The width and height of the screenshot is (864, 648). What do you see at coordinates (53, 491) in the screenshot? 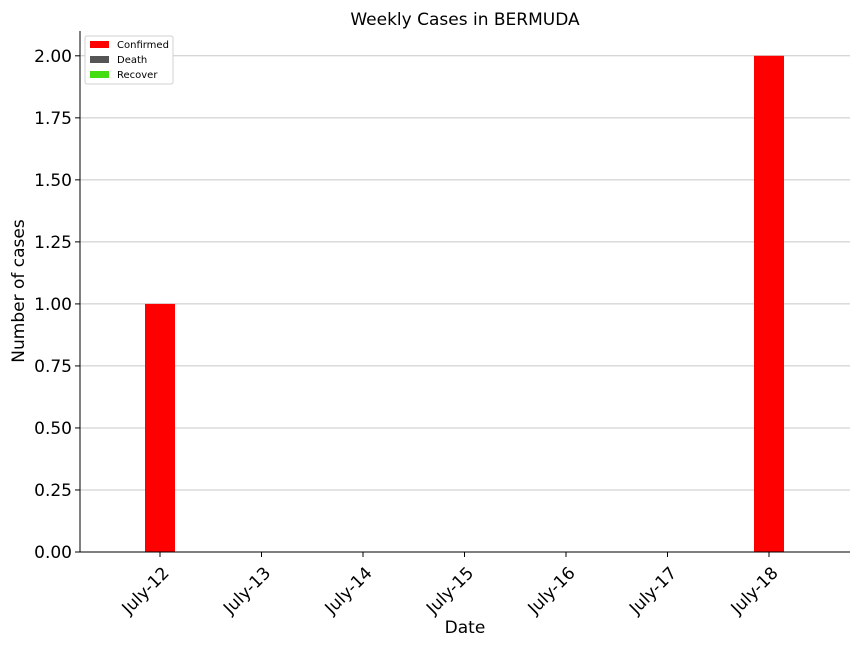
I see `y-tick-label: 0.25` at bounding box center [53, 491].